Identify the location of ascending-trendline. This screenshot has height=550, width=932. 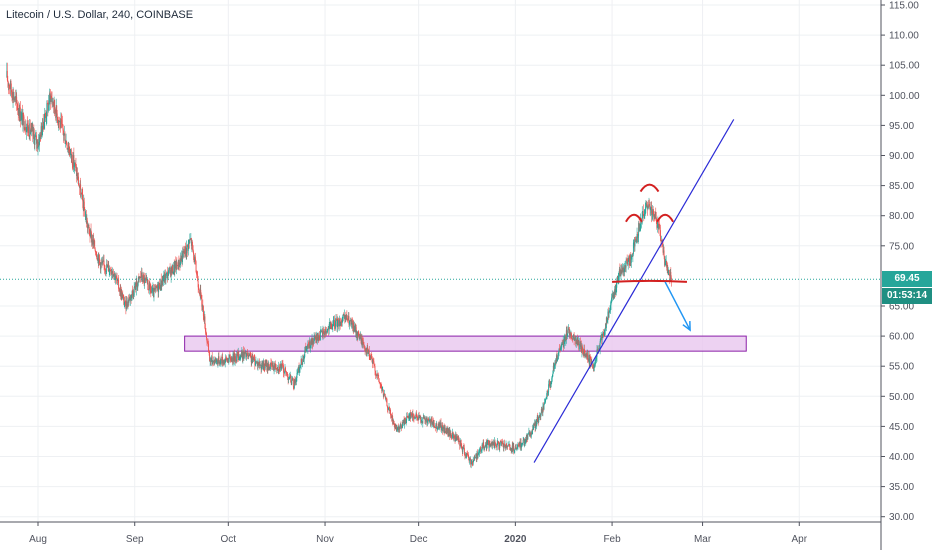
(634, 291).